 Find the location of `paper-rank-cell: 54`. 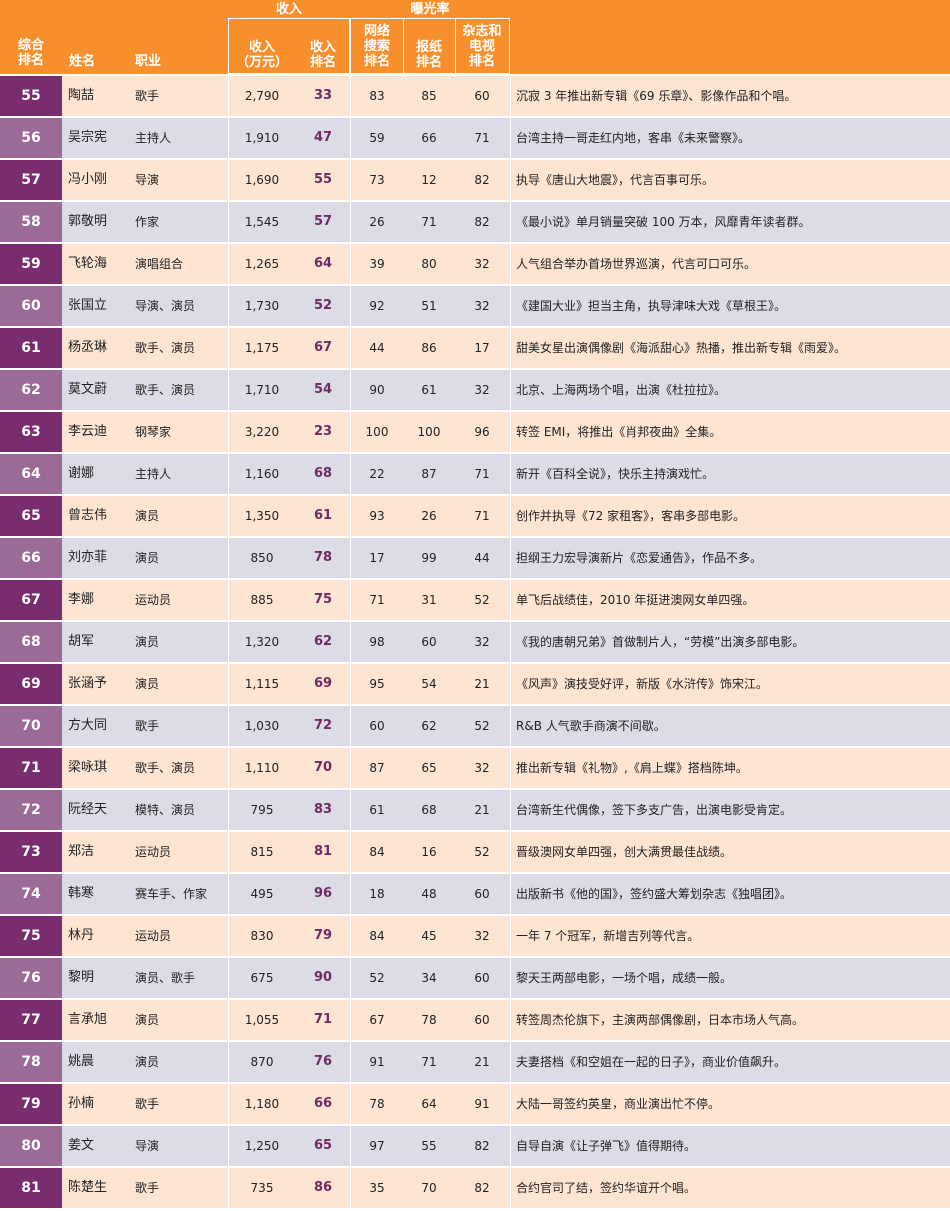

paper-rank-cell: 54 is located at coordinates (429, 684).